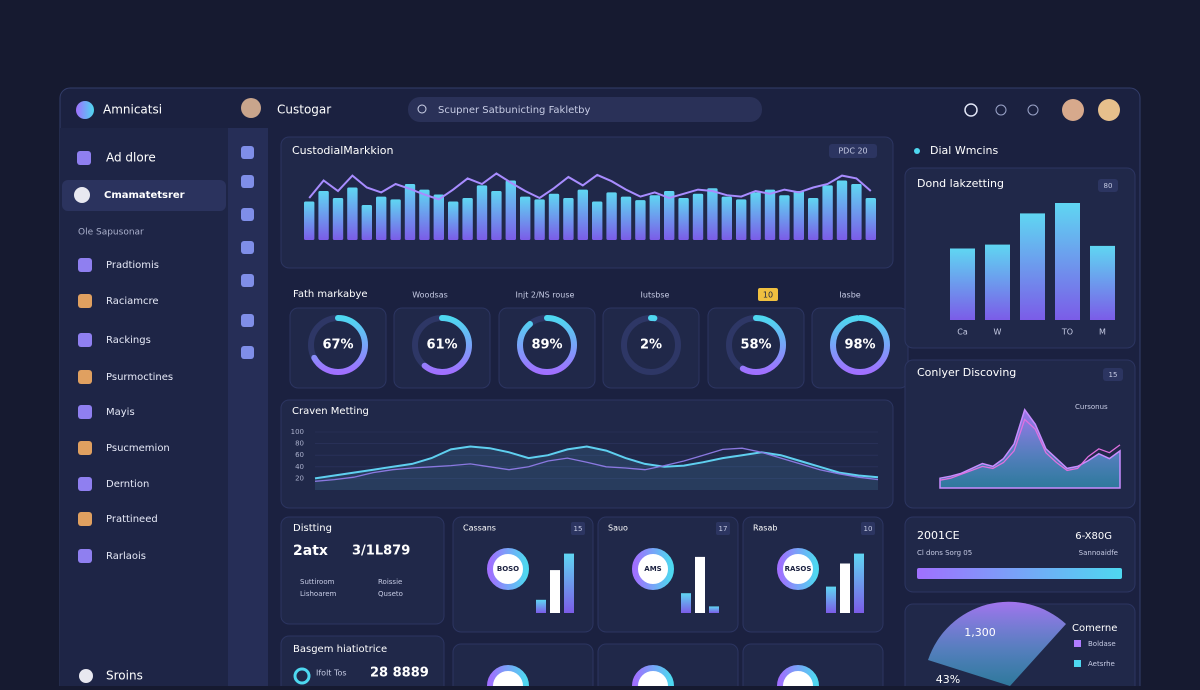 This screenshot has width=1200, height=690. I want to click on nav-item: Raciamcre, so click(132, 301).